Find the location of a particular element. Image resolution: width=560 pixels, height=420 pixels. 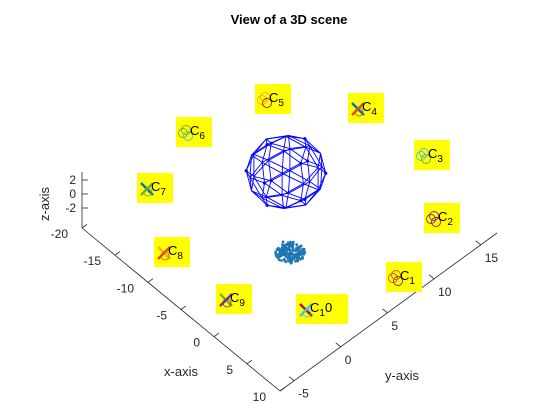

camera-3: C3 is located at coordinates (432, 155).